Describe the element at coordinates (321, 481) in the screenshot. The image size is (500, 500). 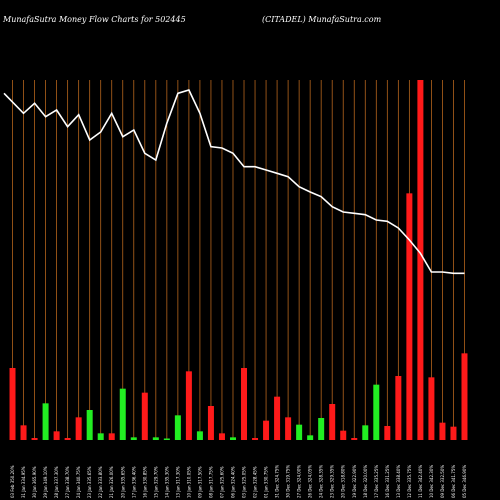
I see `tick-label: 24 Dec 328.35%` at that location.